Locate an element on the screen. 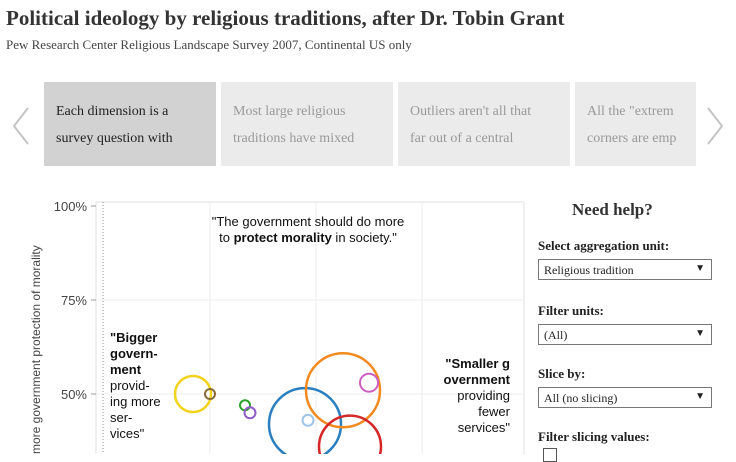  carousel-prev-button is located at coordinates (21, 126).